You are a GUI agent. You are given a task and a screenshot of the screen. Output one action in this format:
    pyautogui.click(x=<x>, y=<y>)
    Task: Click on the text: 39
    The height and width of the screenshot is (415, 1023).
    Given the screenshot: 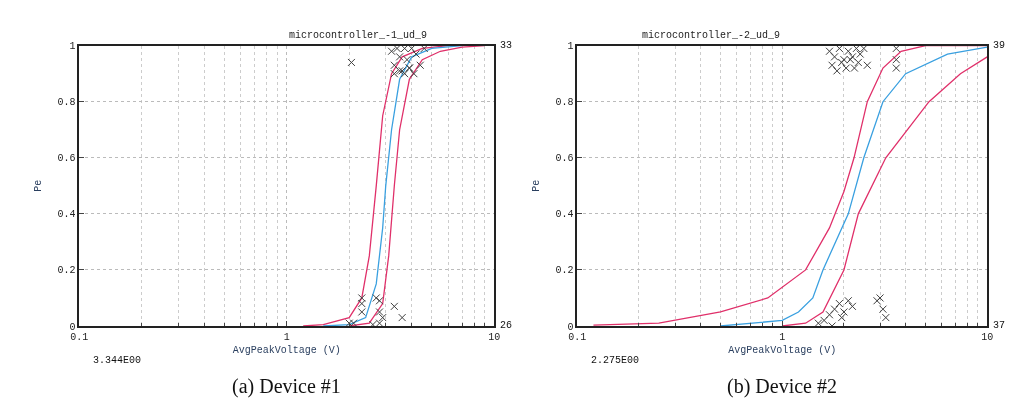 What is the action you would take?
    pyautogui.click(x=999, y=45)
    